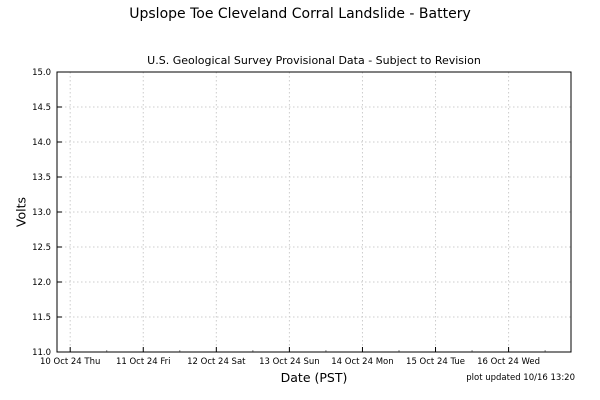 This screenshot has width=600, height=400. I want to click on y-axis-label: Volts, so click(21, 212).